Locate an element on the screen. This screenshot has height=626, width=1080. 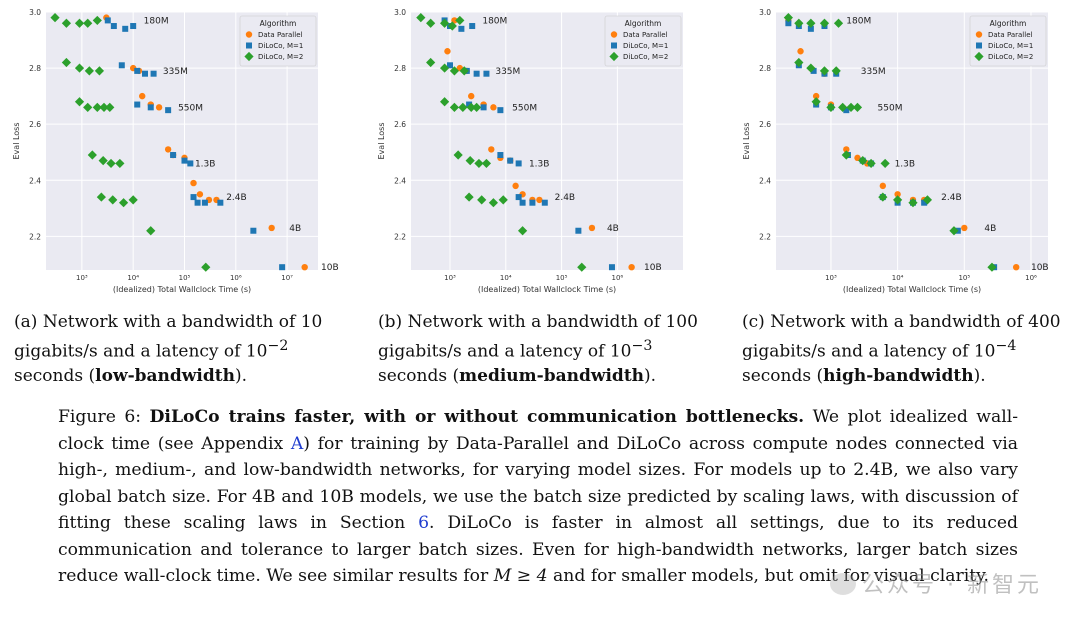
x-tick-label: 10⁴ is located at coordinates (898, 278).